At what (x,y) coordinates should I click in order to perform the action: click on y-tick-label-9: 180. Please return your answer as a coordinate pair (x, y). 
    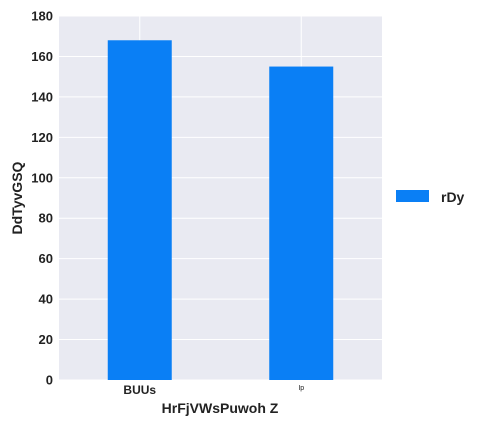
    Looking at the image, I should click on (42, 16).